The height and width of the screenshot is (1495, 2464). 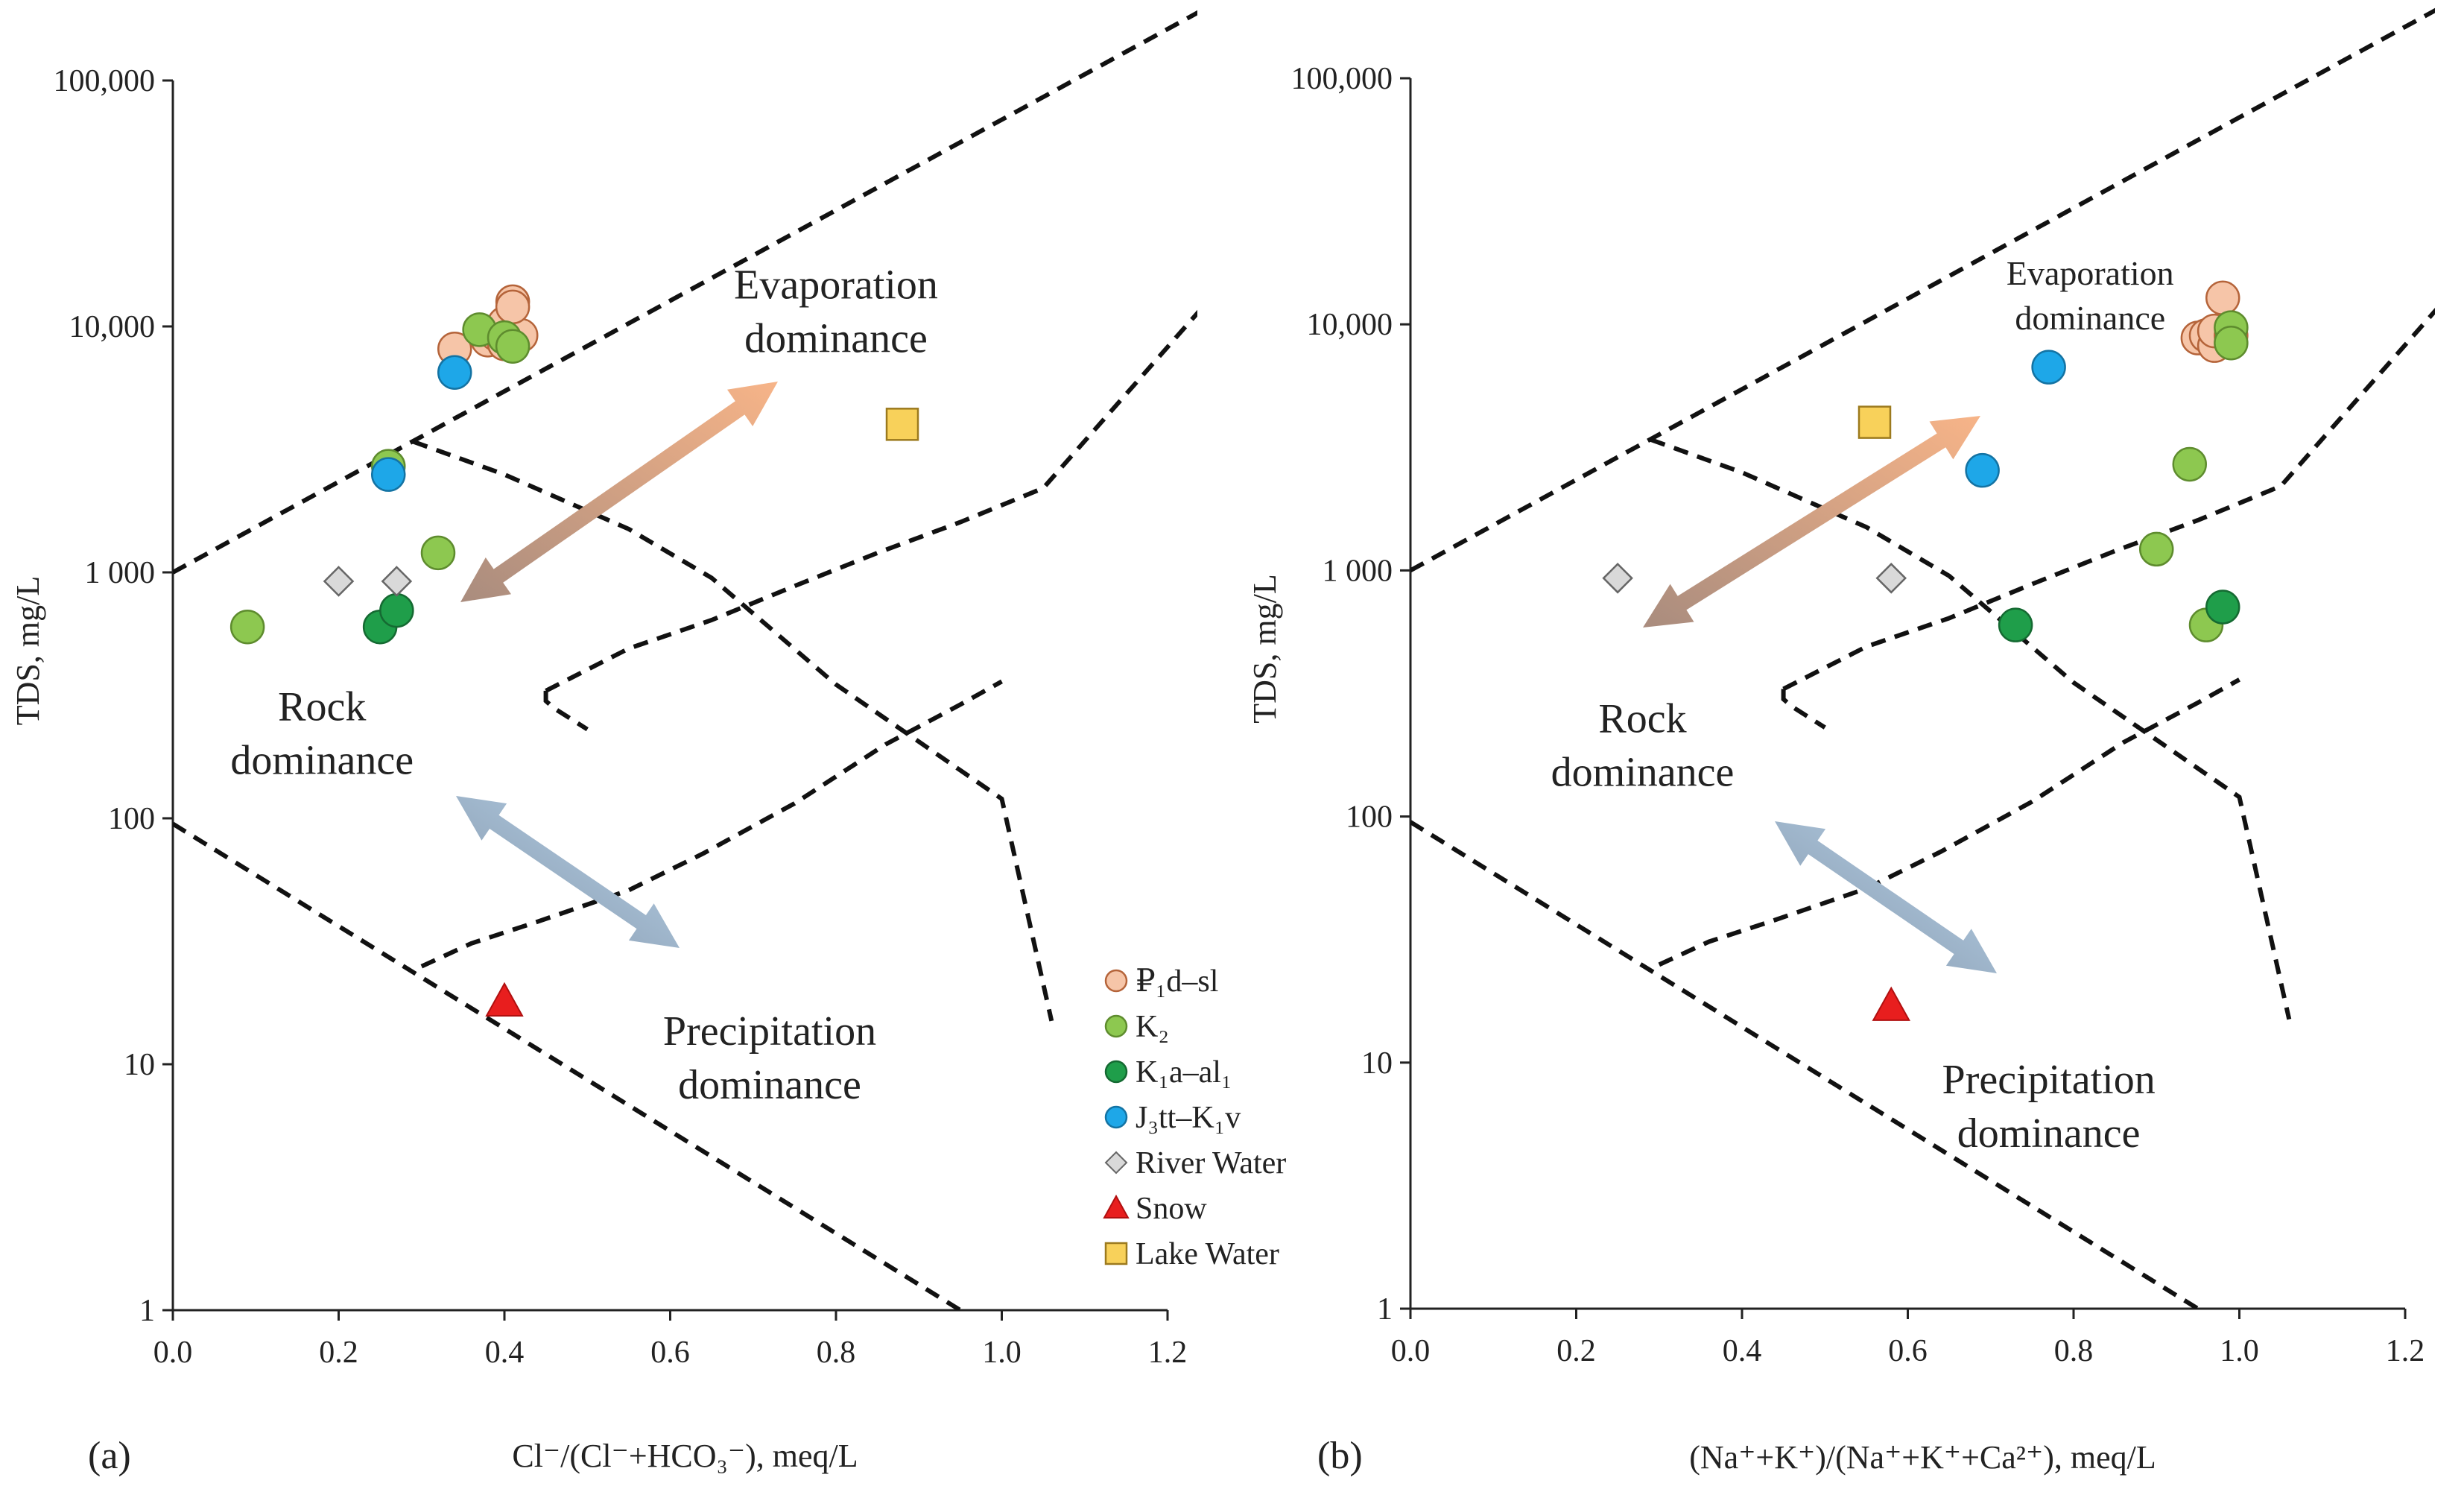 I want to click on x-axis-title: (Na⁺+K⁺)/(Na⁺+K⁺+Ca²⁺), meq/L, so click(x=1922, y=1457).